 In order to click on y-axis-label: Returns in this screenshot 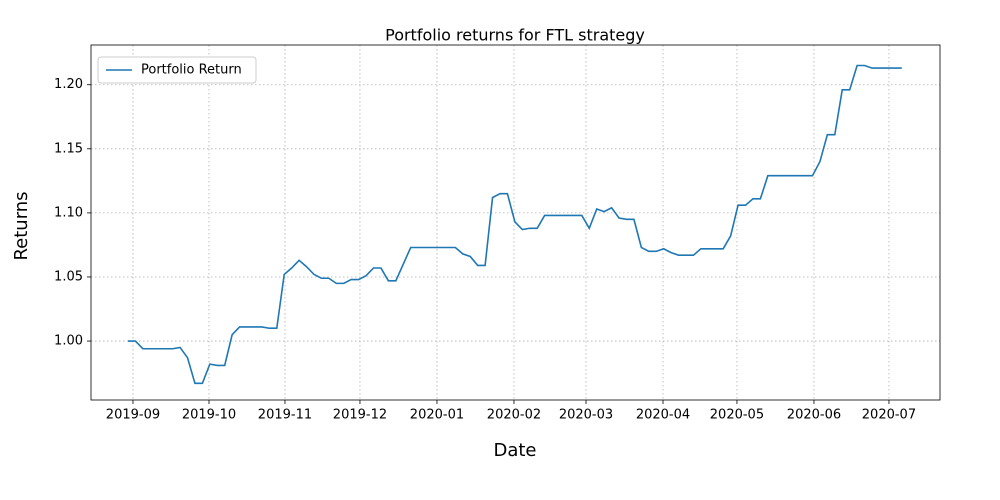, I will do `click(21, 225)`.